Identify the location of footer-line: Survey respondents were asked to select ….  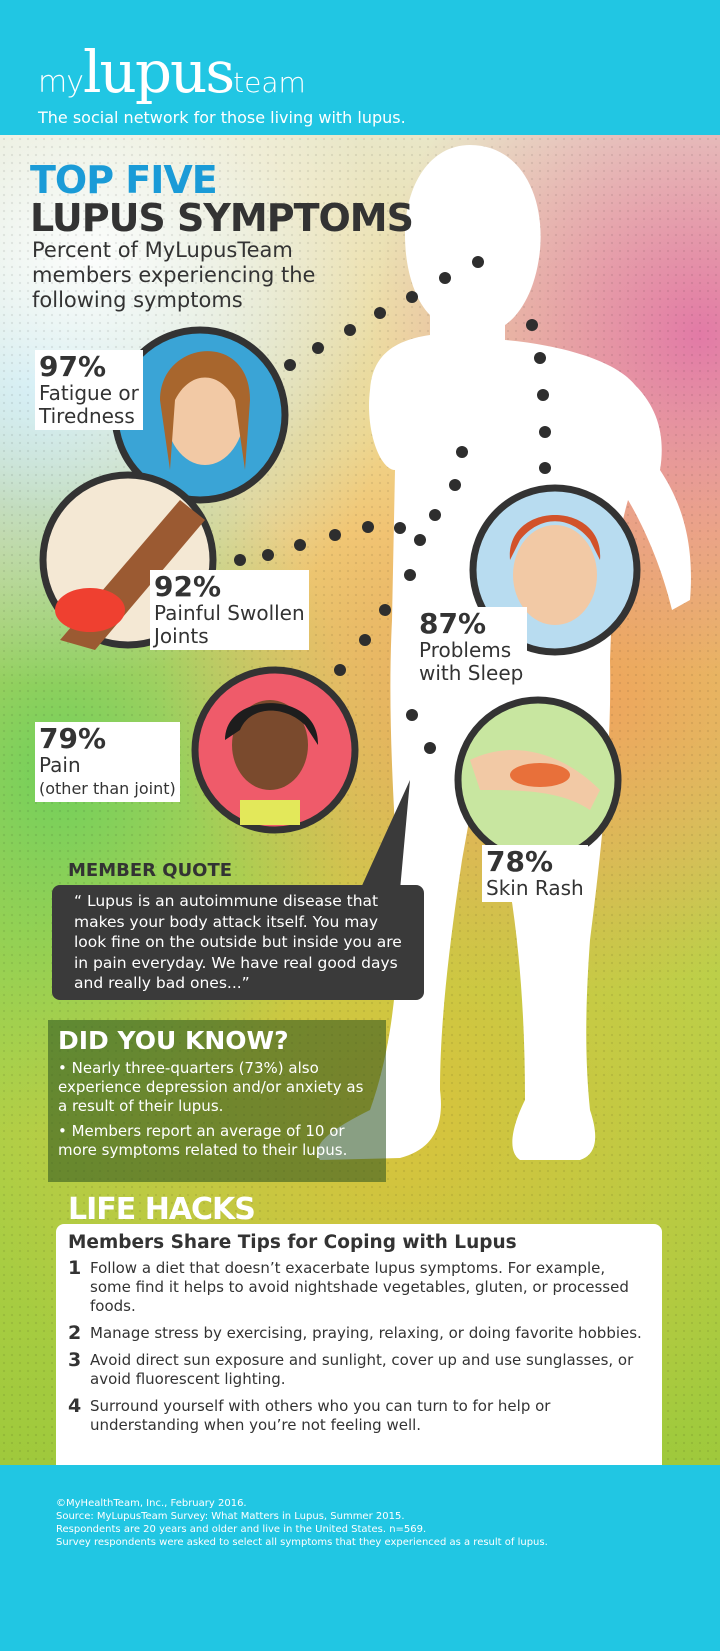
(302, 1542).